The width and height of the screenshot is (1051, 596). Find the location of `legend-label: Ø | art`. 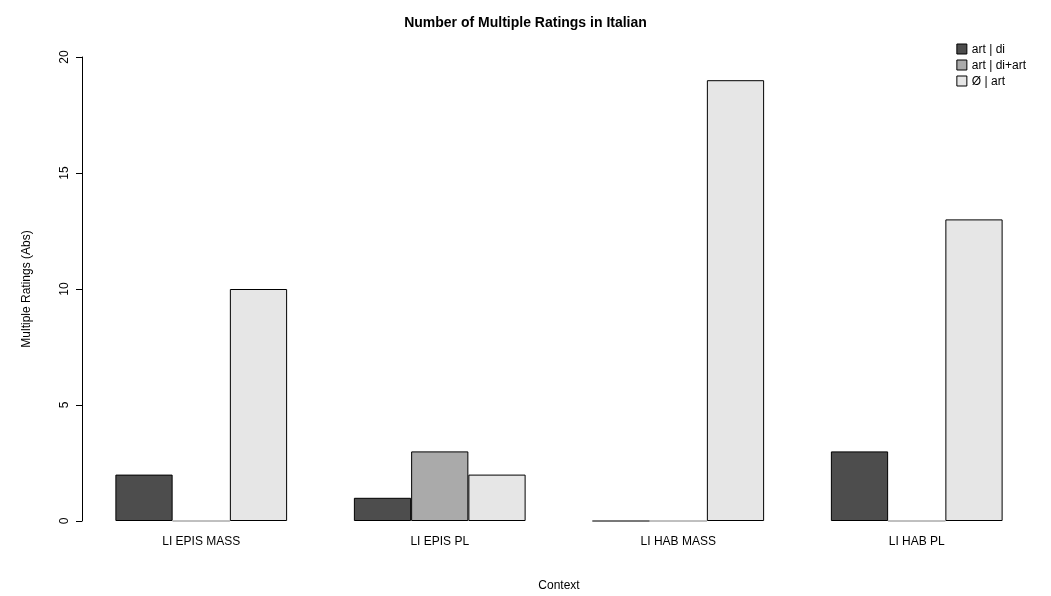

legend-label: Ø | art is located at coordinates (988, 81).